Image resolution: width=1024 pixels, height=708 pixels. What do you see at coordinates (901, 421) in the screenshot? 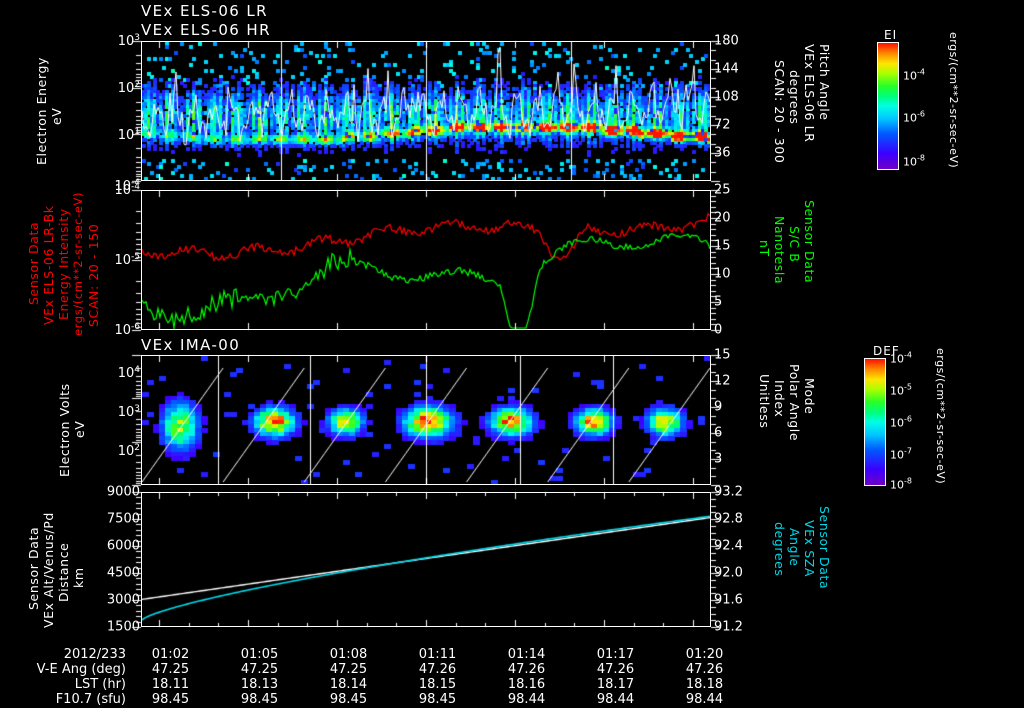
I see `colorbar-def-ticklabels: 10-4 10-5 10-6 10-7 10-8` at bounding box center [901, 421].